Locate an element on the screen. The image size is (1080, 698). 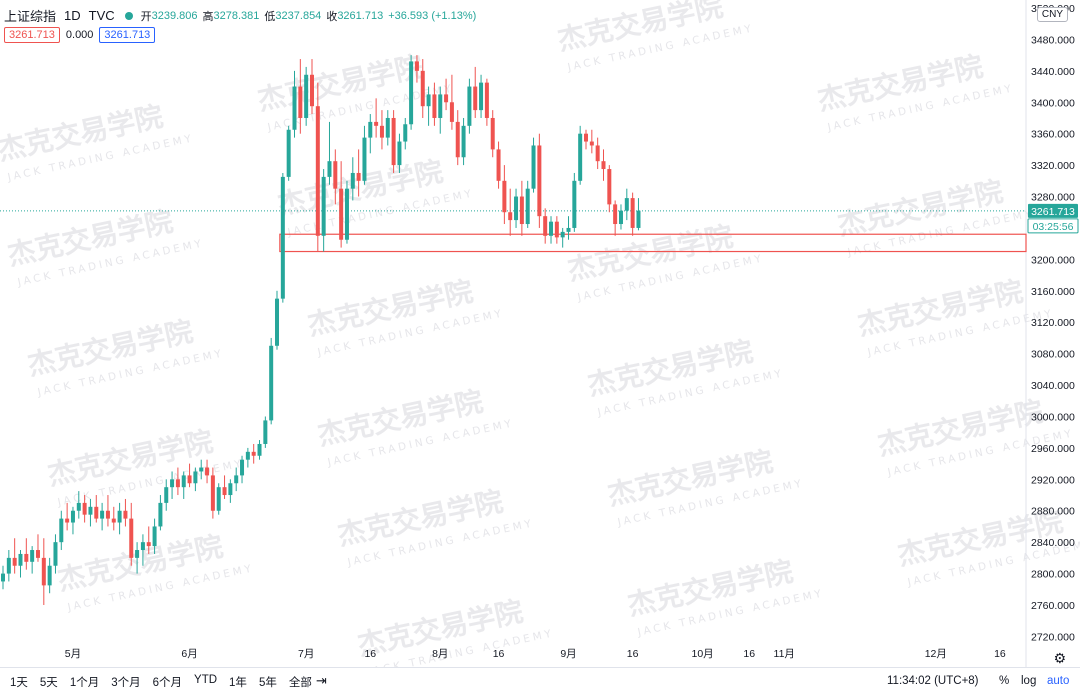
y-tick-label: 3360.000 is located at coordinates (1053, 135).